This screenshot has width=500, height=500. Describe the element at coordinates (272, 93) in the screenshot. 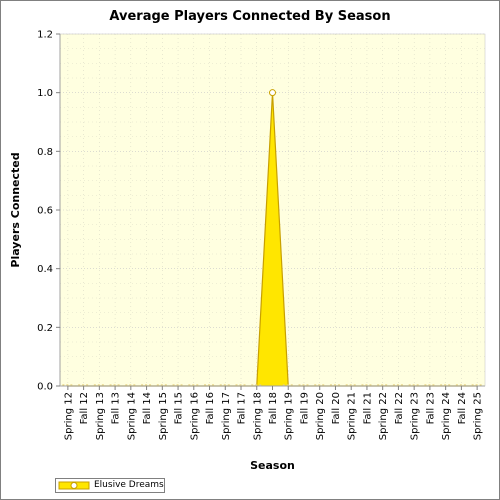

I see `data-point-marker` at that location.